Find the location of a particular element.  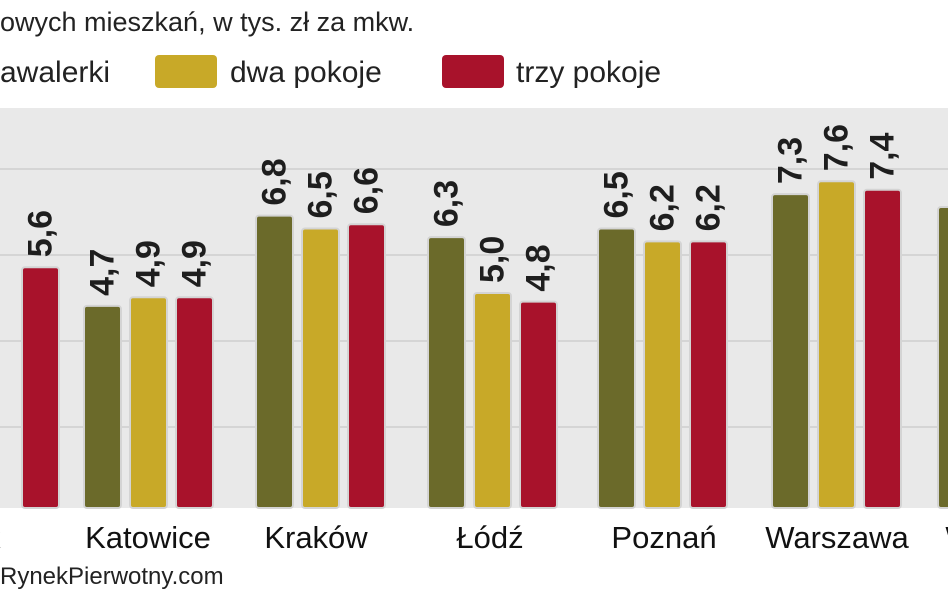

source-label: RynekPierwotny.com is located at coordinates (112, 576).